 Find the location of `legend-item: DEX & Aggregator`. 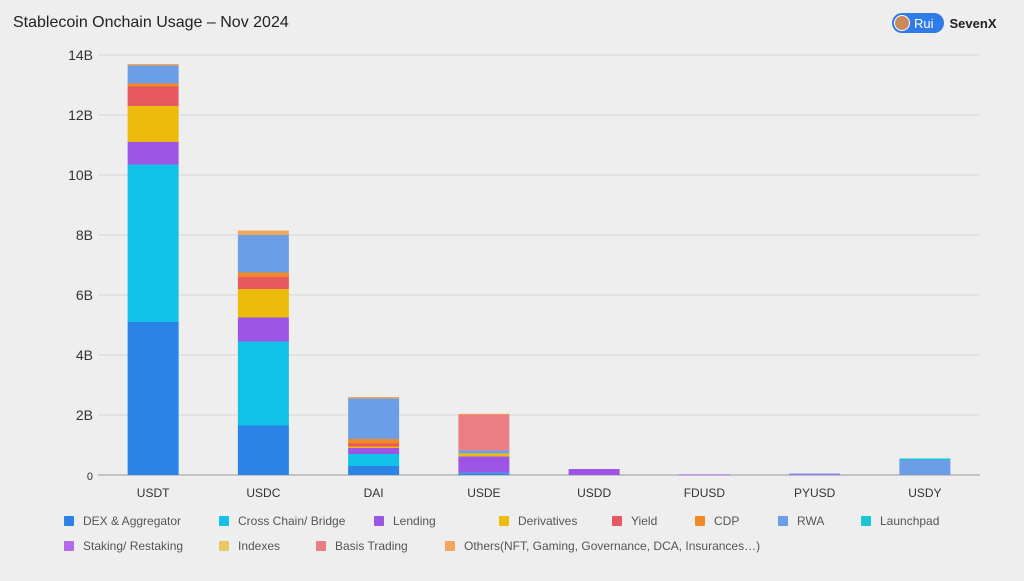

legend-item: DEX & Aggregator is located at coordinates (141, 521).